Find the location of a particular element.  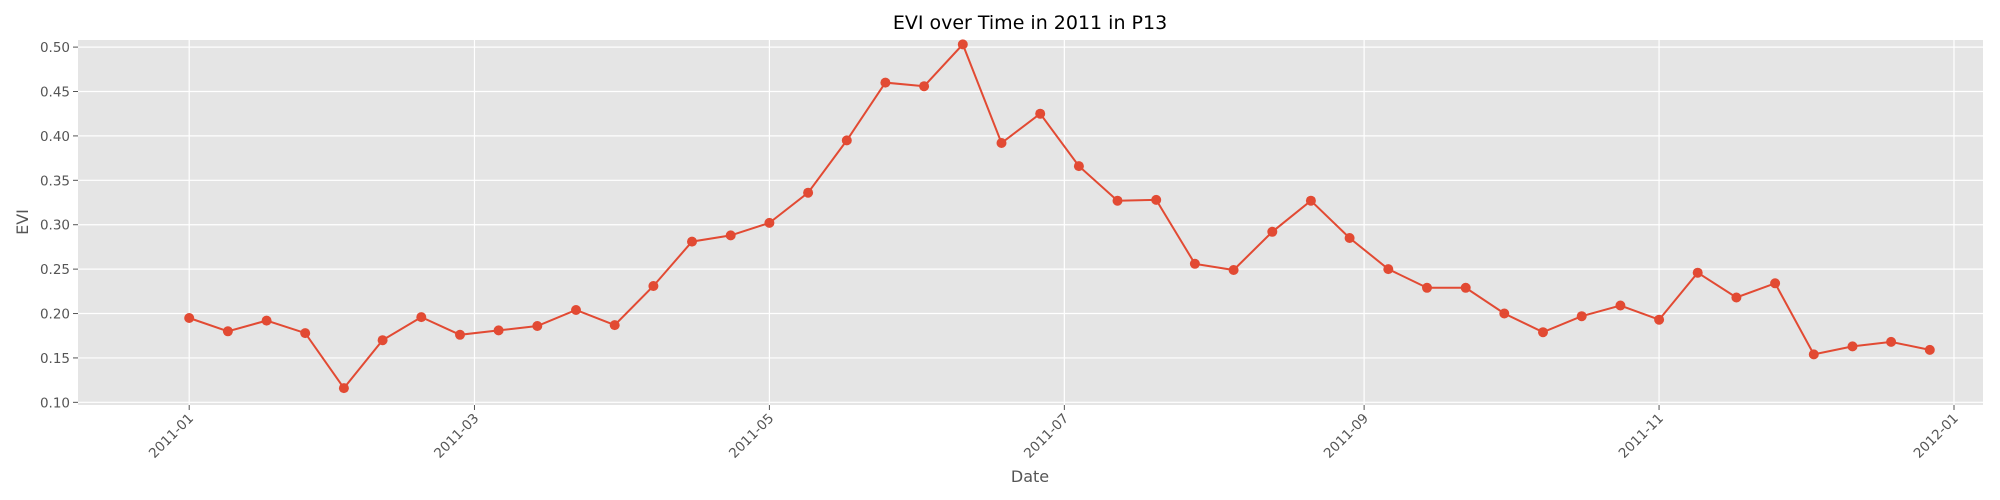

x-tick-label: 2012-01 is located at coordinates (1936, 436).